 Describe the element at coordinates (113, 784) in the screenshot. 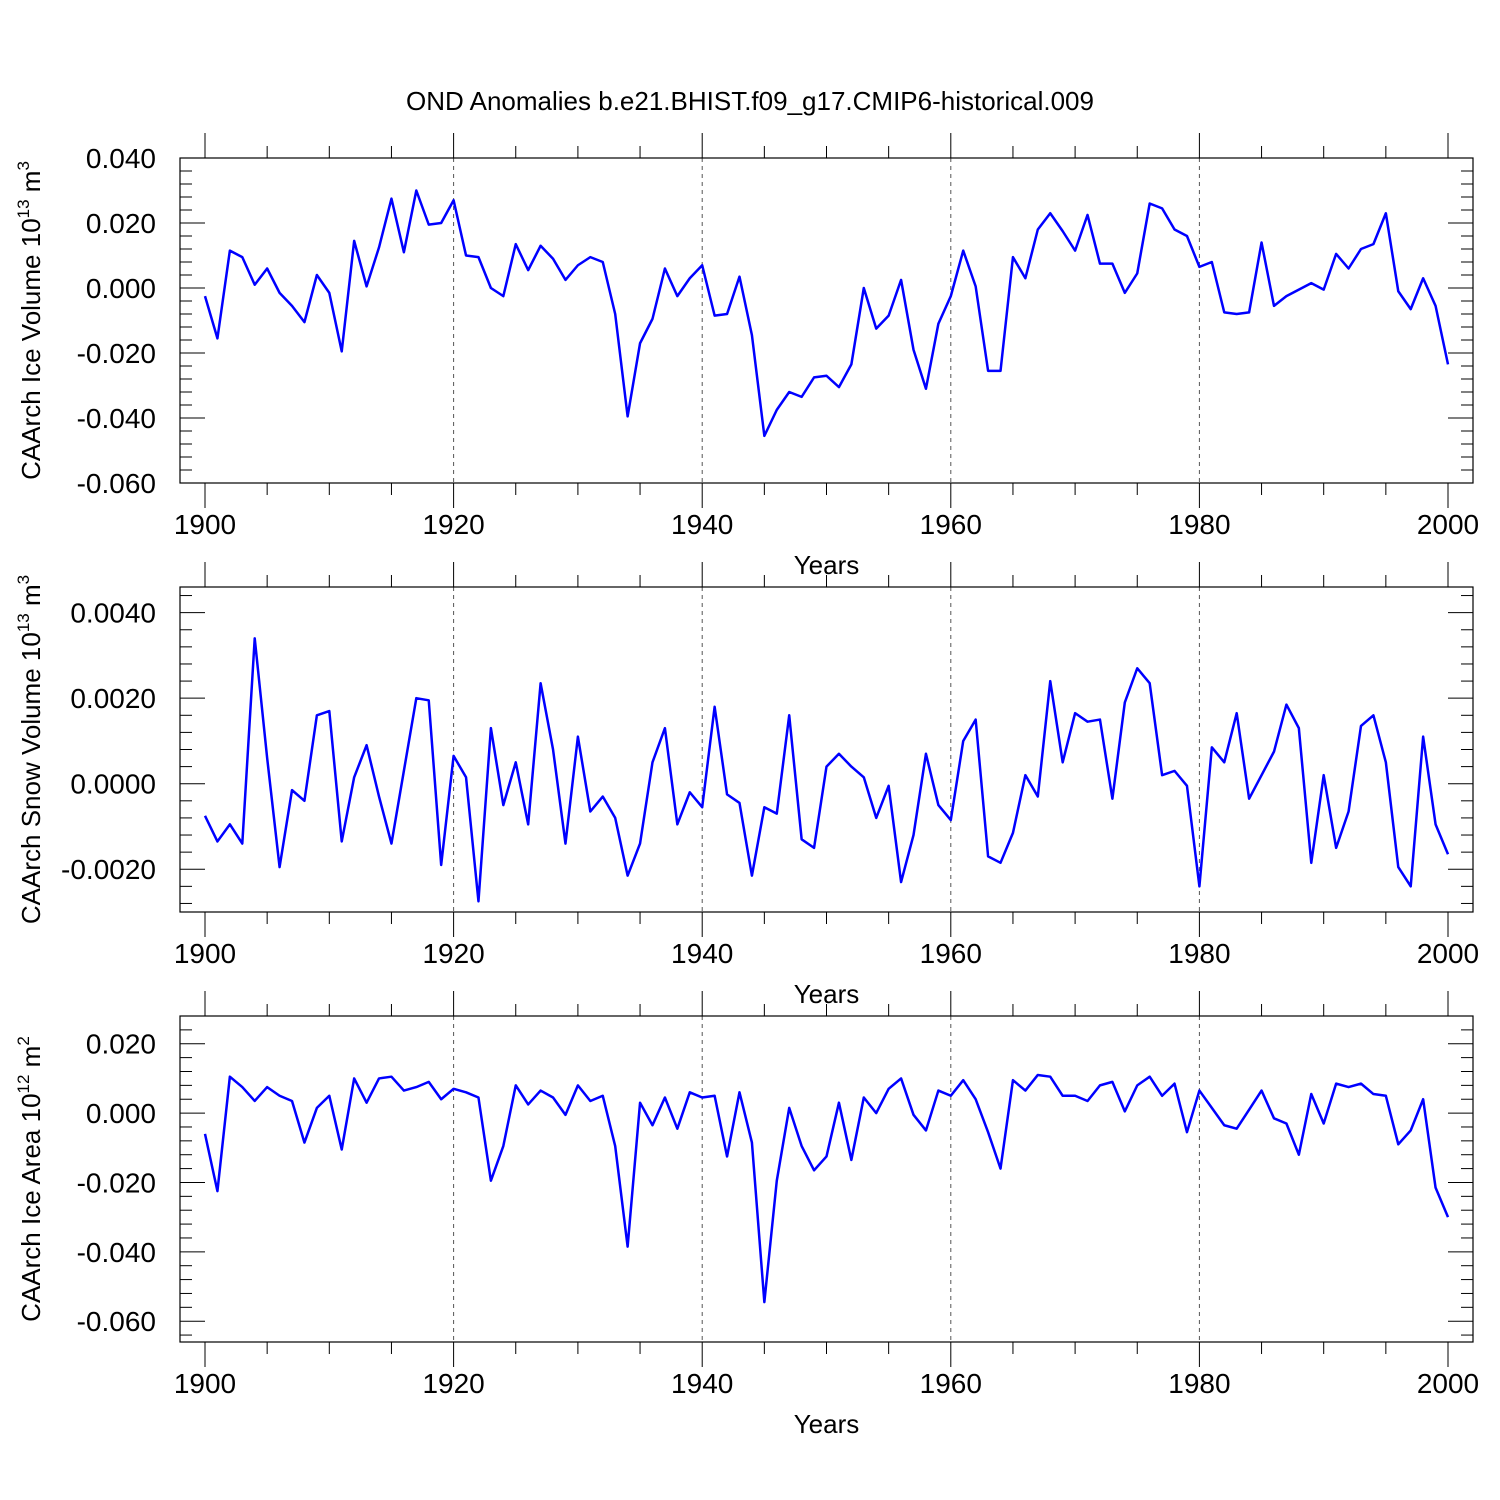

I see `y-tick-label: 0.0000` at that location.